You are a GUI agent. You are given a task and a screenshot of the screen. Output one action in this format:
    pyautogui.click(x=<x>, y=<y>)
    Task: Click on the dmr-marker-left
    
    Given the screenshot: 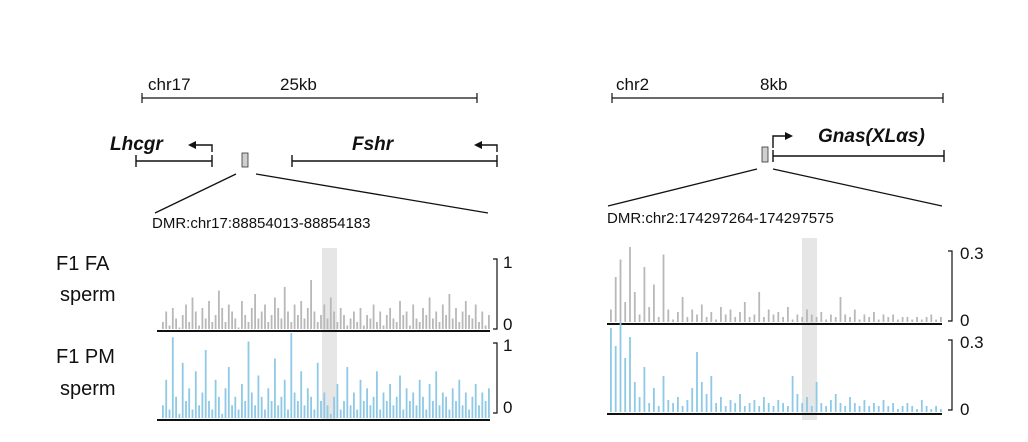 What is the action you would take?
    pyautogui.click(x=245, y=160)
    